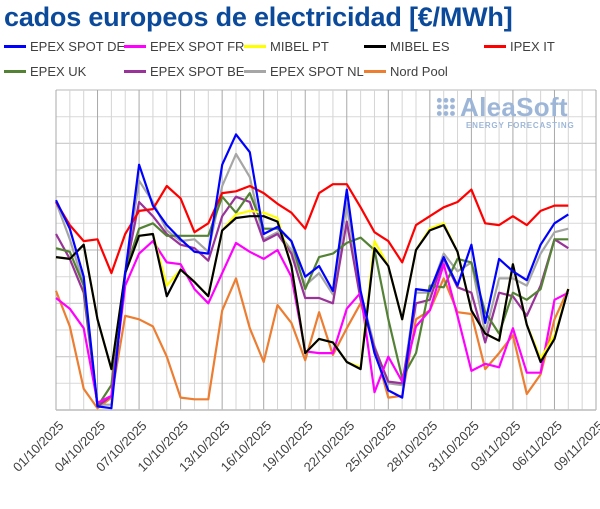 This screenshot has height=509, width=600. I want to click on legend-item: EPEX SPOT NL, so click(304, 71).